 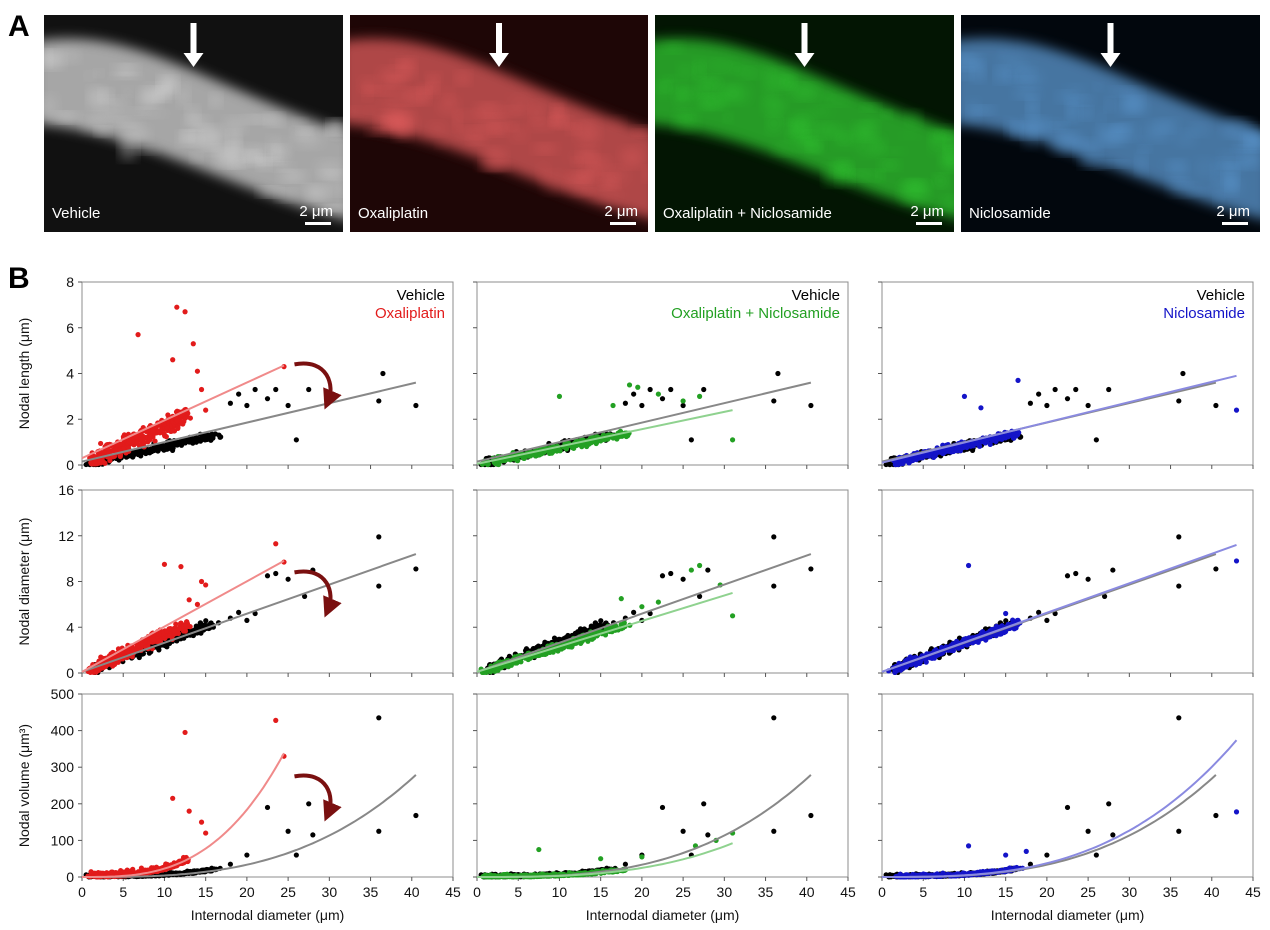 I want to click on y-tick-label: 4, so click(x=70, y=374).